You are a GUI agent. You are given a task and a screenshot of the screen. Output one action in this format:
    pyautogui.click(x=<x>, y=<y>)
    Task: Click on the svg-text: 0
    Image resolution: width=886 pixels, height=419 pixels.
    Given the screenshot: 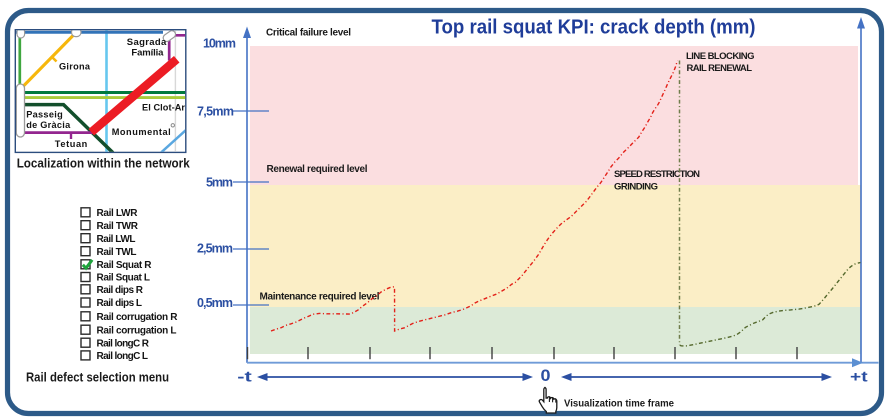 What is the action you would take?
    pyautogui.click(x=546, y=375)
    